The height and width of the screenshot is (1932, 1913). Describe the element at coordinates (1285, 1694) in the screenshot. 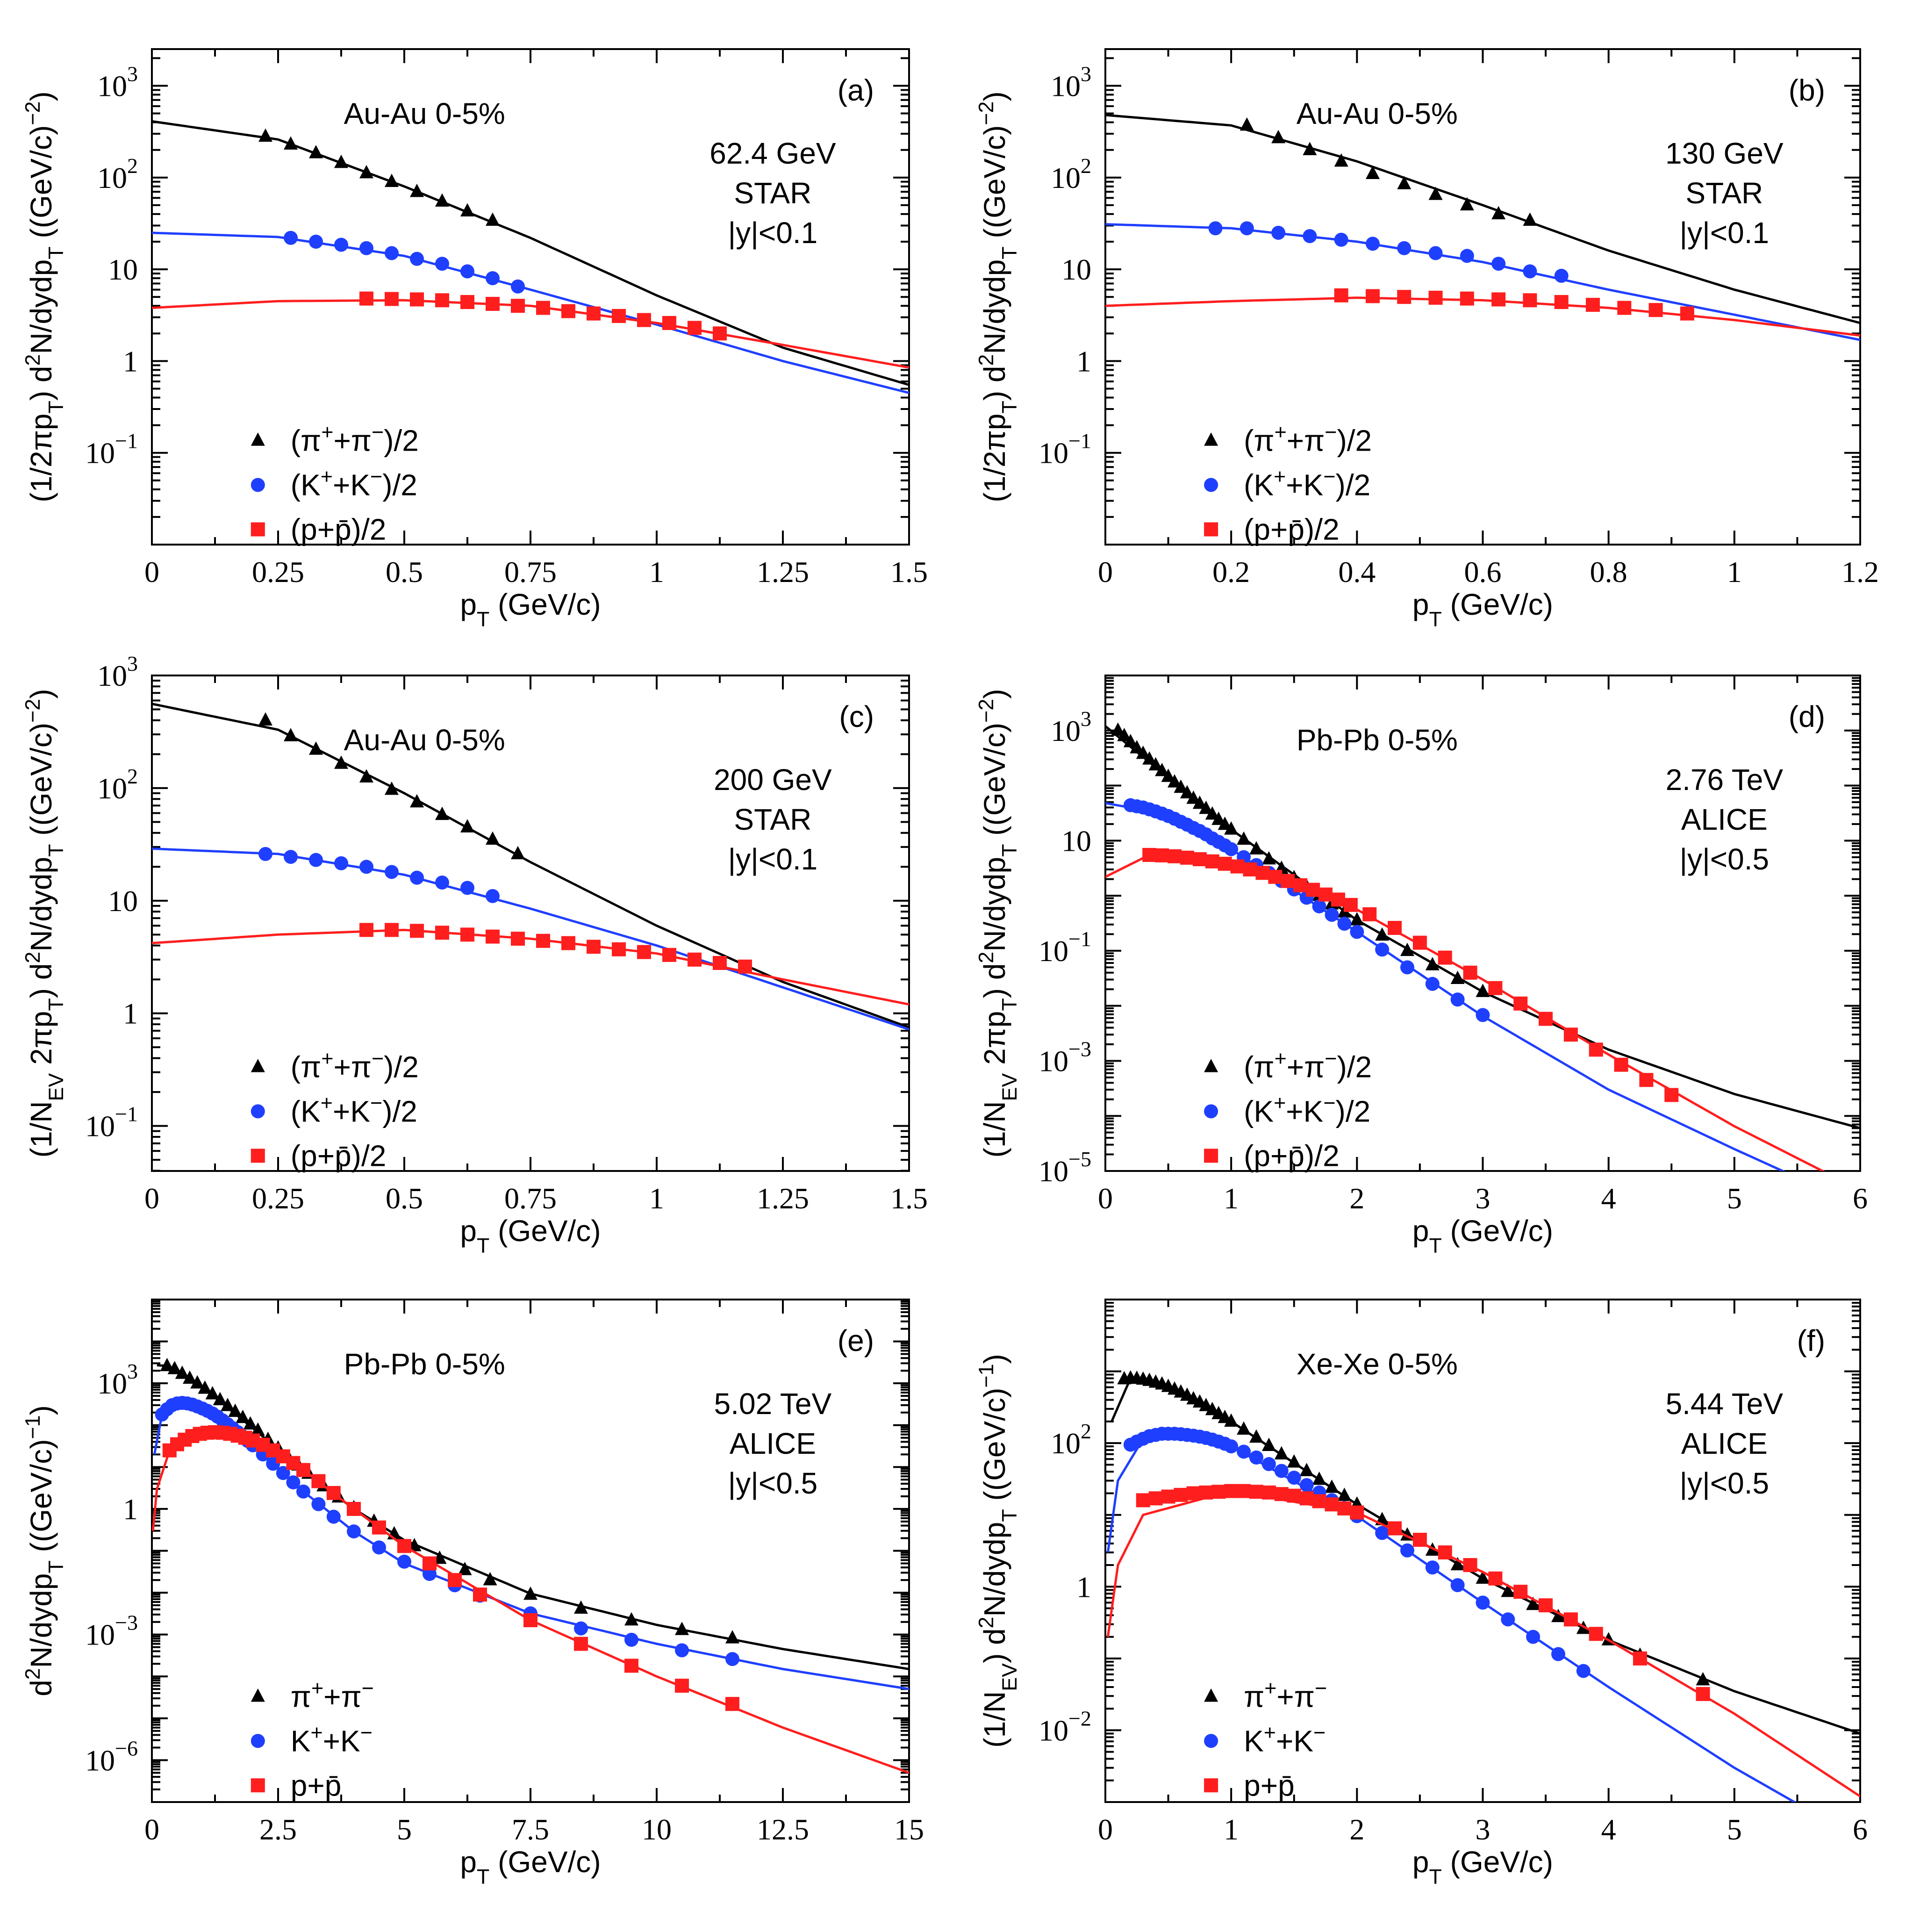

I see `legend-label: π++π−` at that location.